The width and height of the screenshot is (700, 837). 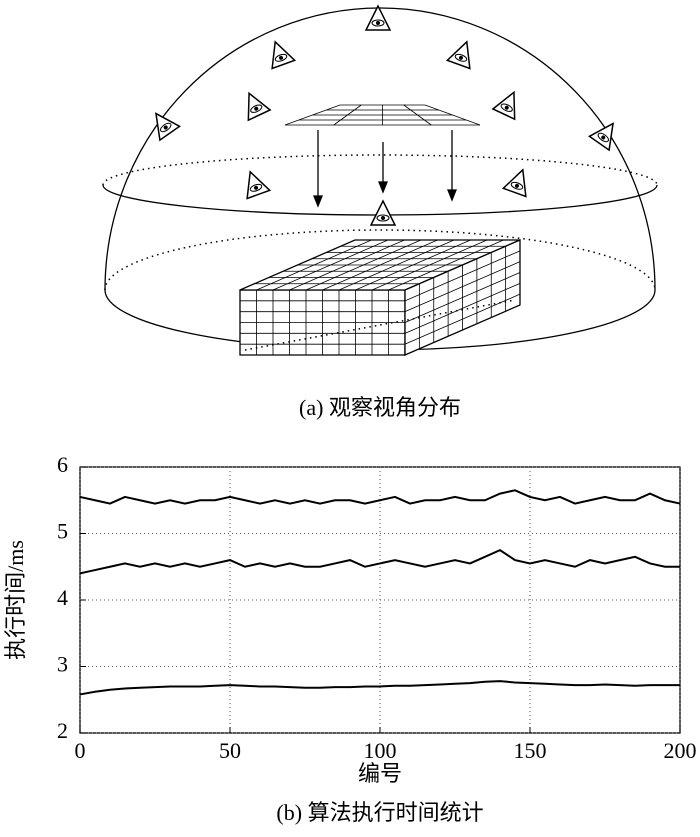 What do you see at coordinates (62, 664) in the screenshot?
I see `y-tick-label: 3` at bounding box center [62, 664].